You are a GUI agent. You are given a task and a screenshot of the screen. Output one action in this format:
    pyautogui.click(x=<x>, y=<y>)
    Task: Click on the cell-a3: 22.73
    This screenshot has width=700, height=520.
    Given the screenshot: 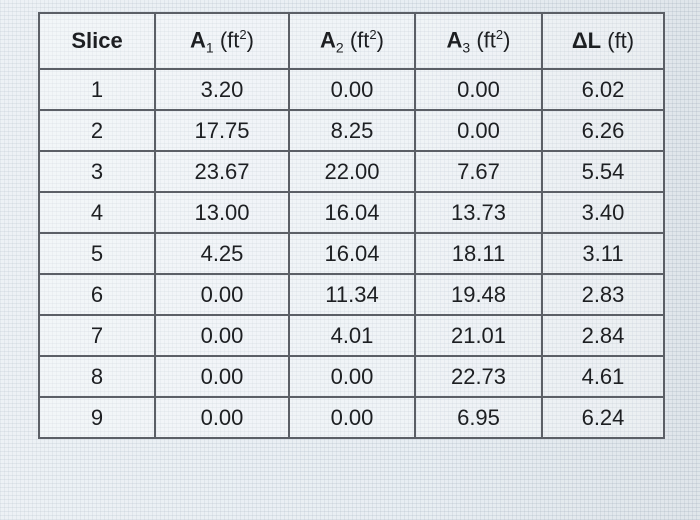 What is the action you would take?
    pyautogui.click(x=478, y=376)
    